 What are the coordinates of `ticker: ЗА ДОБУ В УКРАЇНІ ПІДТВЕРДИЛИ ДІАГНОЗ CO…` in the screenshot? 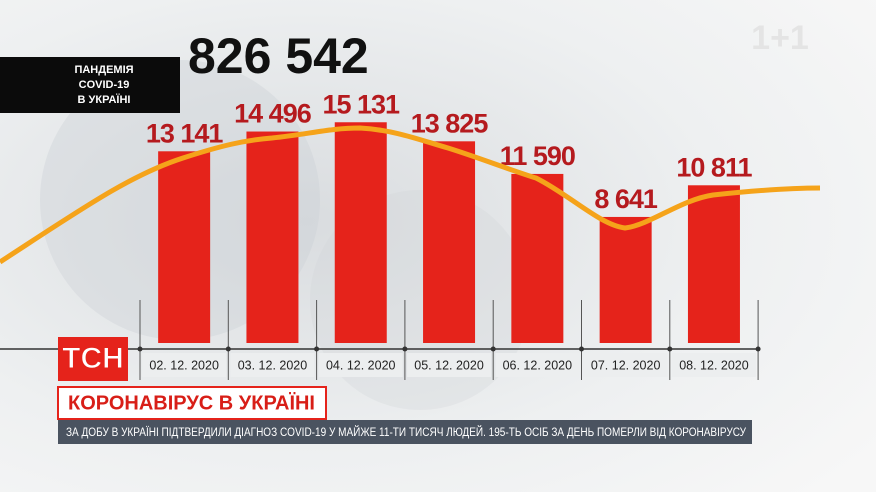 It's located at (406, 432).